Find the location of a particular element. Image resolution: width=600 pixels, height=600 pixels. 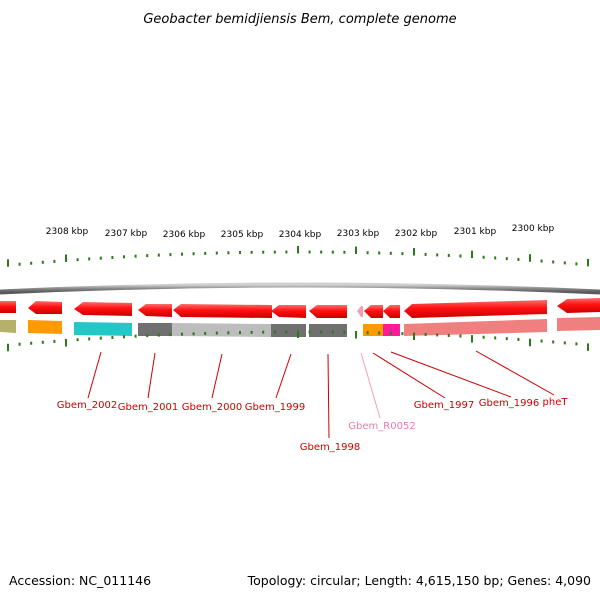

kbp-label: 2308 kbp is located at coordinates (67, 232).